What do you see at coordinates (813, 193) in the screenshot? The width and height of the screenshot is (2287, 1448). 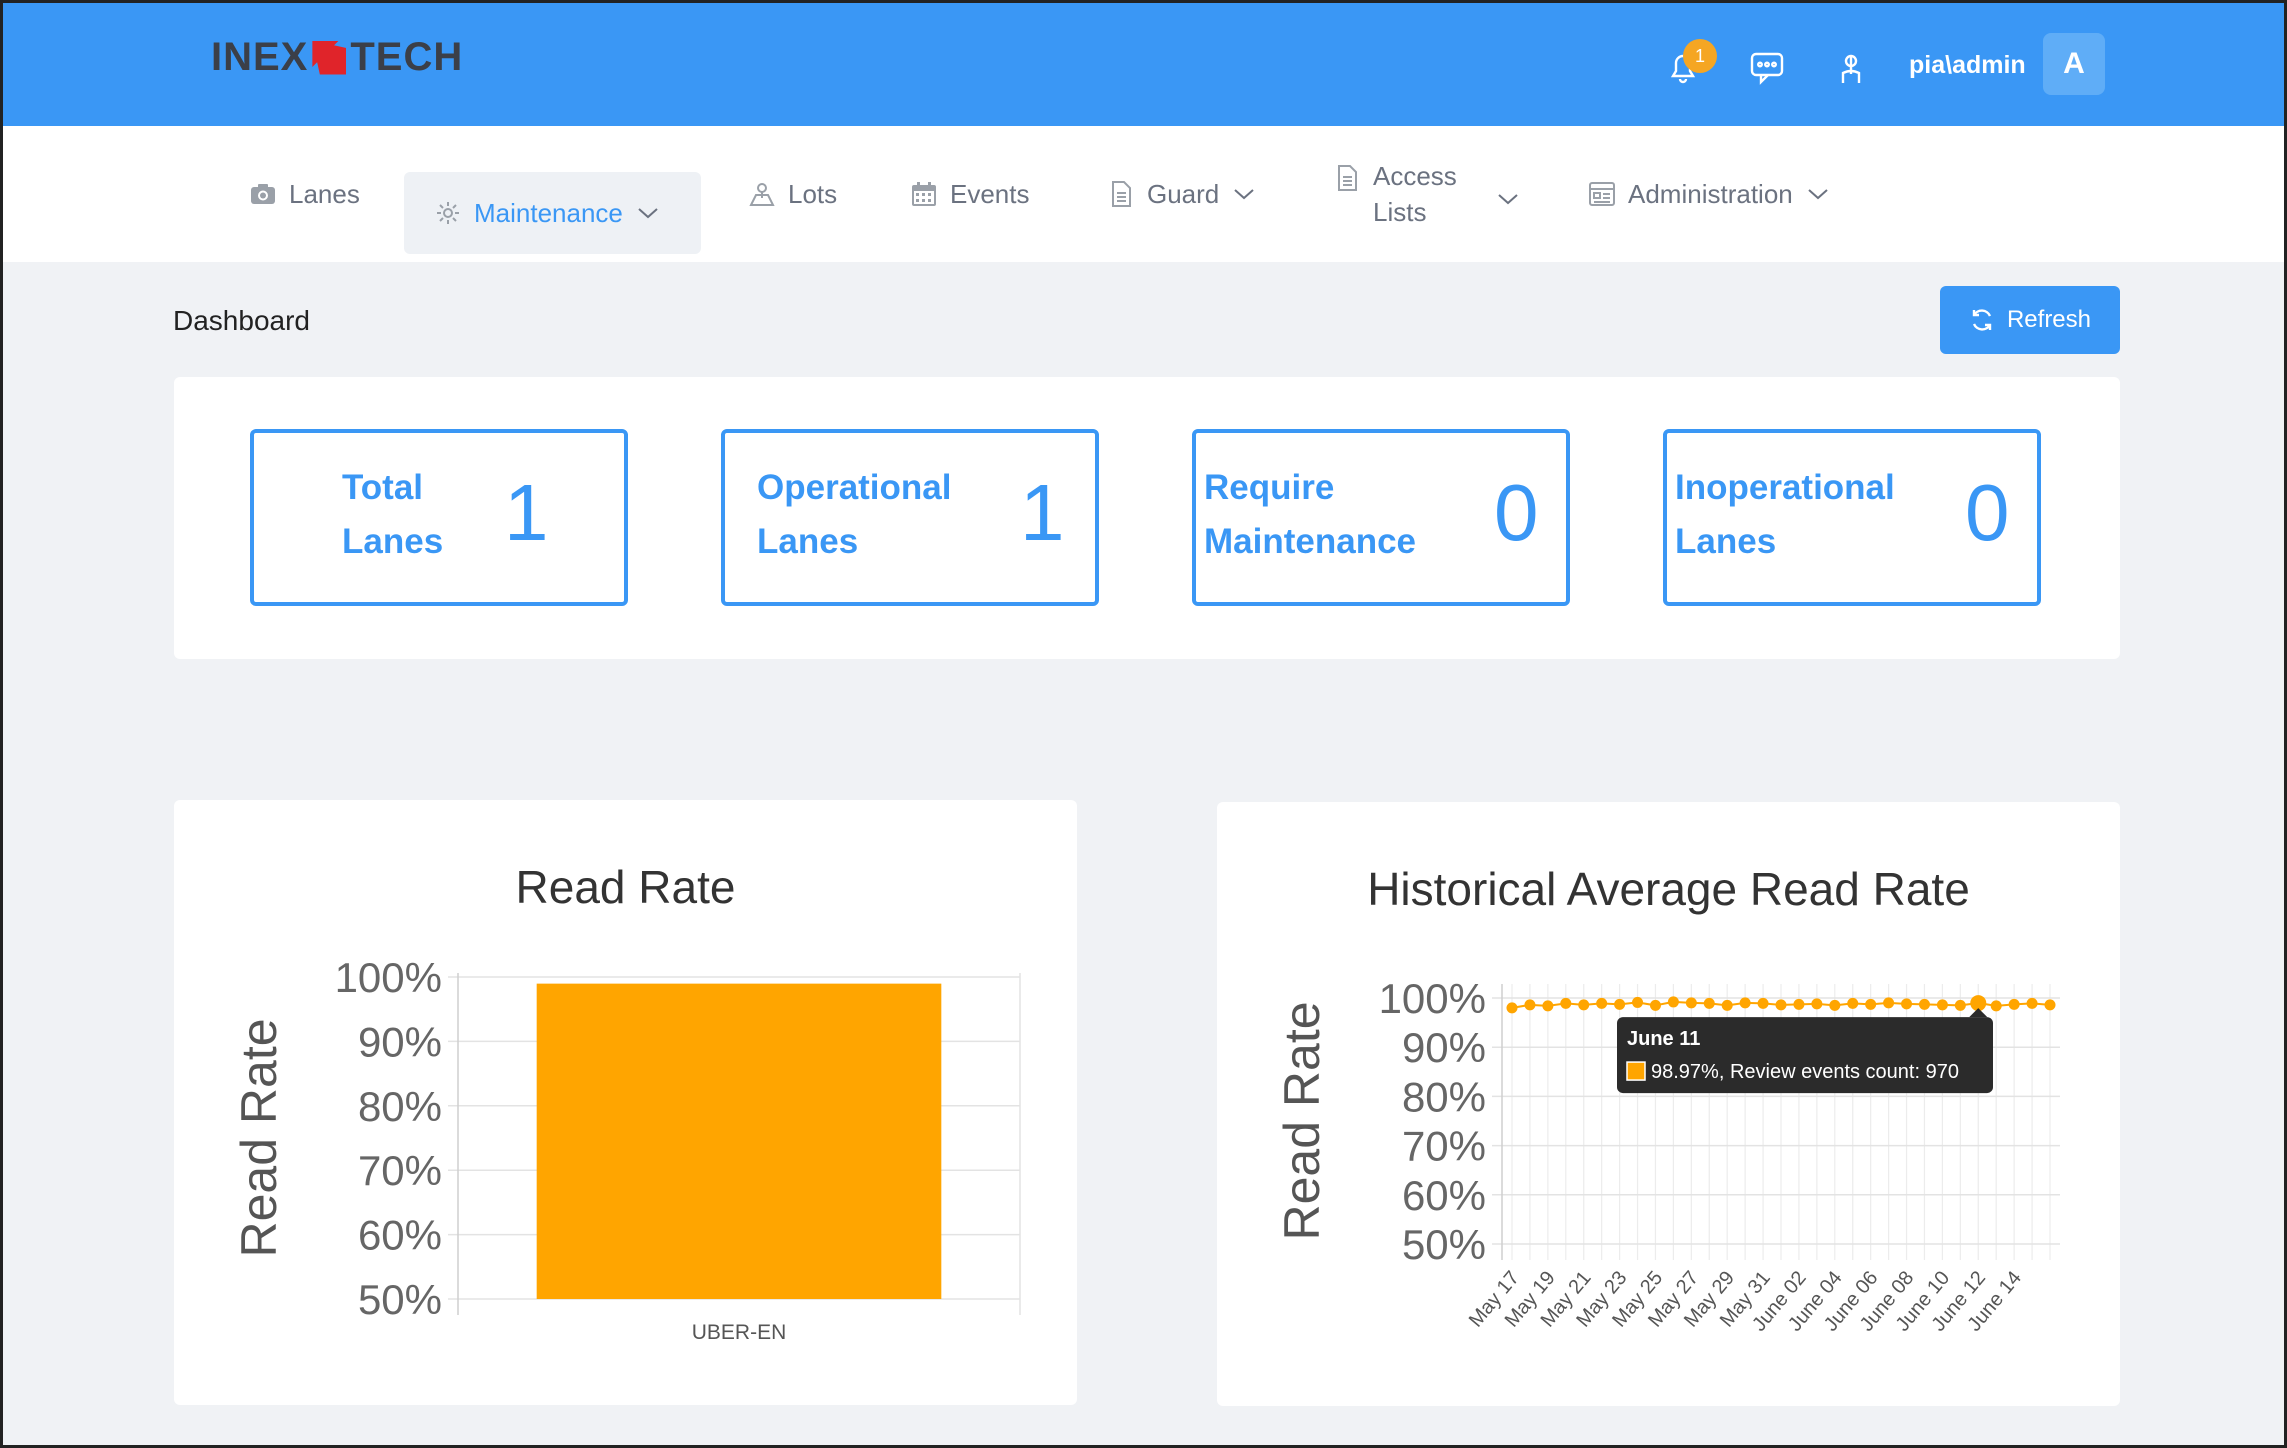 I see `nav-label: Lots` at bounding box center [813, 193].